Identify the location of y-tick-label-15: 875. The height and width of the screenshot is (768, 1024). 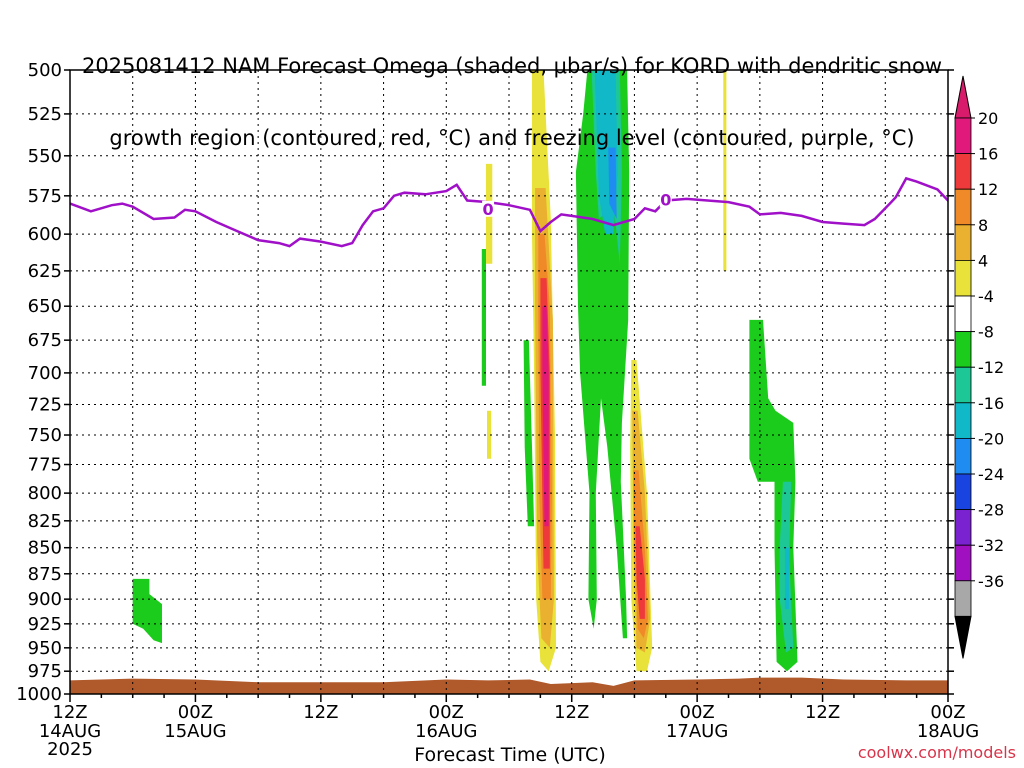
(45, 574).